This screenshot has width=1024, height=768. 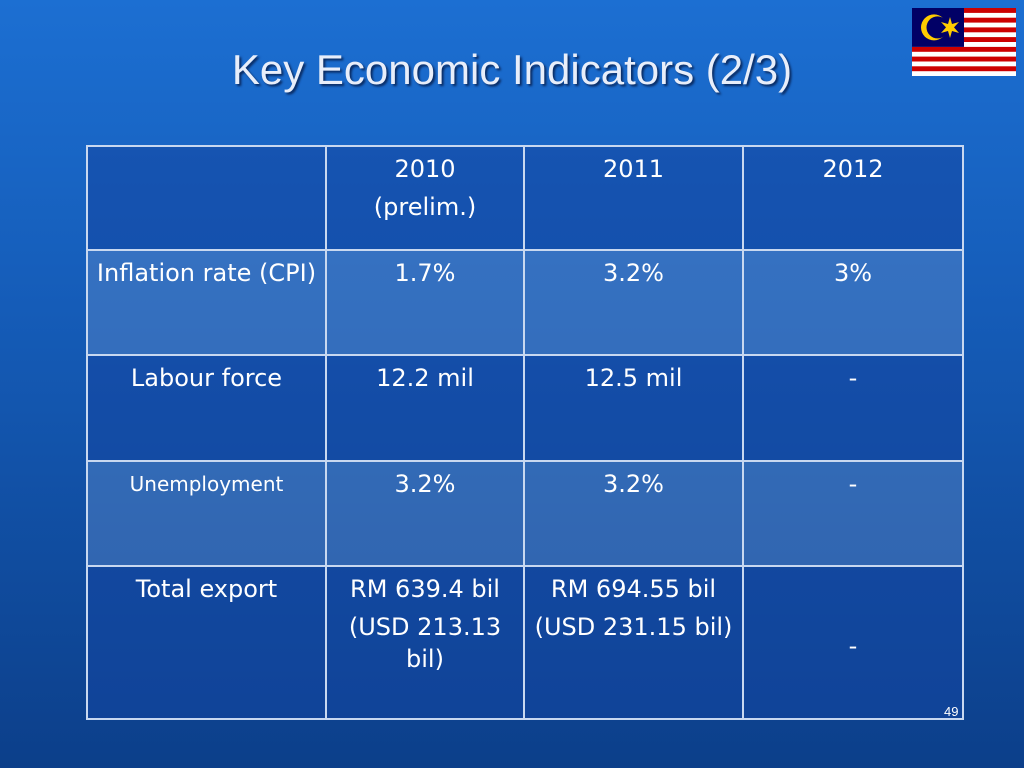 What do you see at coordinates (633, 198) in the screenshot?
I see `column-header: 2011` at bounding box center [633, 198].